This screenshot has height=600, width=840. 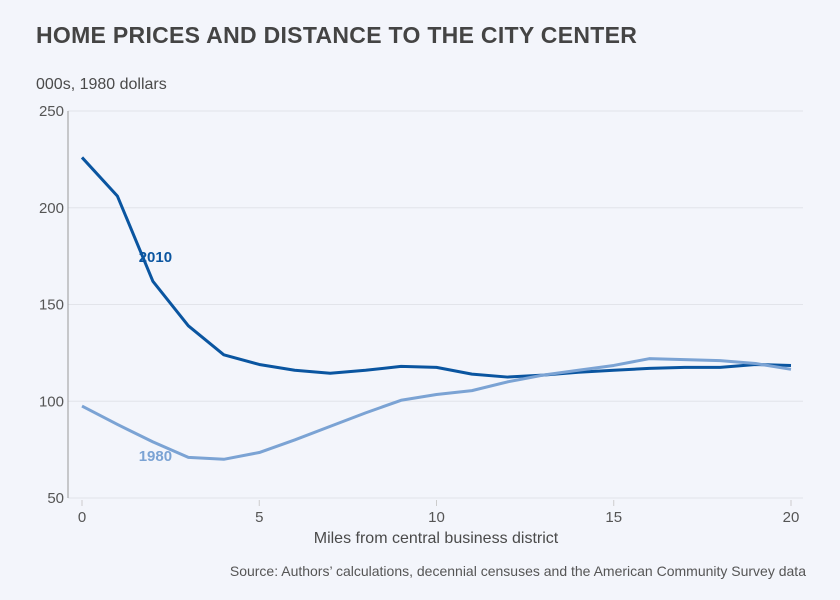 I want to click on y-tick-labels: 50 100 150 200 250, so click(x=51, y=305).